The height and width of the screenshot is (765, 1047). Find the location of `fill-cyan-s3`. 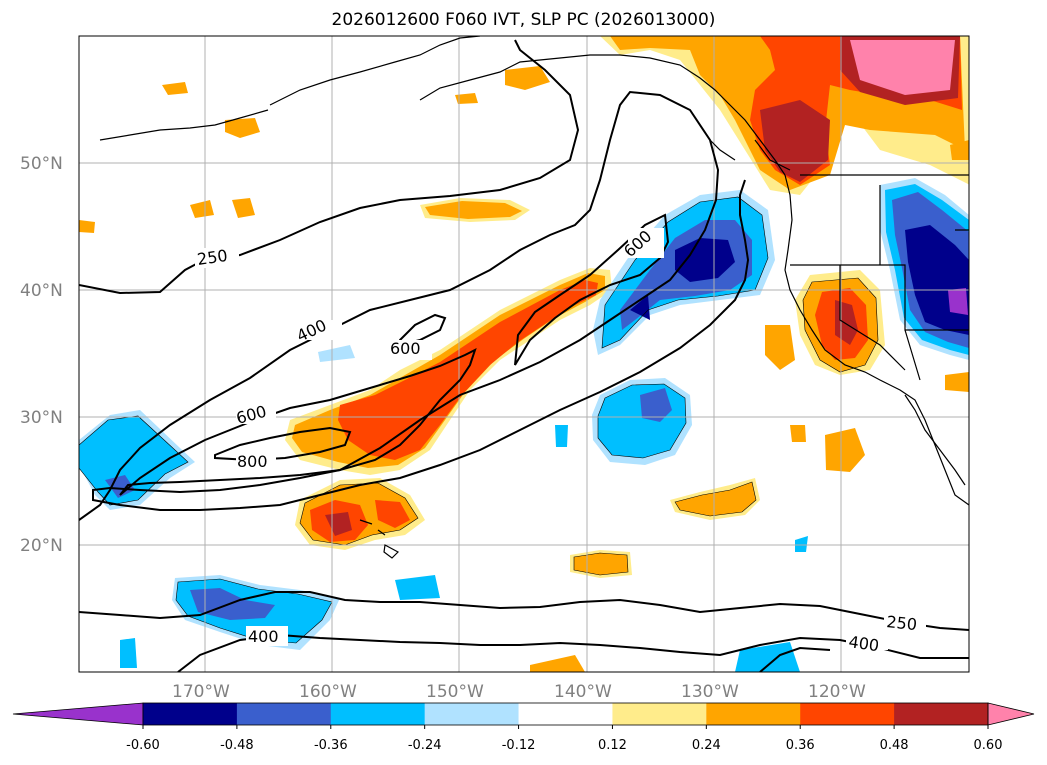

fill-cyan-s3 is located at coordinates (561, 436).